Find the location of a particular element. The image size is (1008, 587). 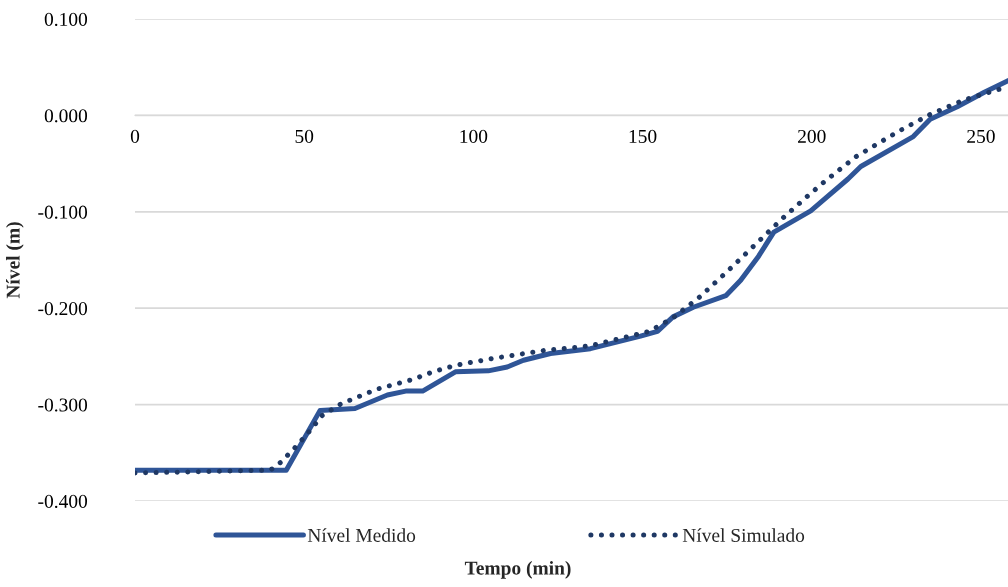

y-tick-label: -0.200 is located at coordinates (63, 309).